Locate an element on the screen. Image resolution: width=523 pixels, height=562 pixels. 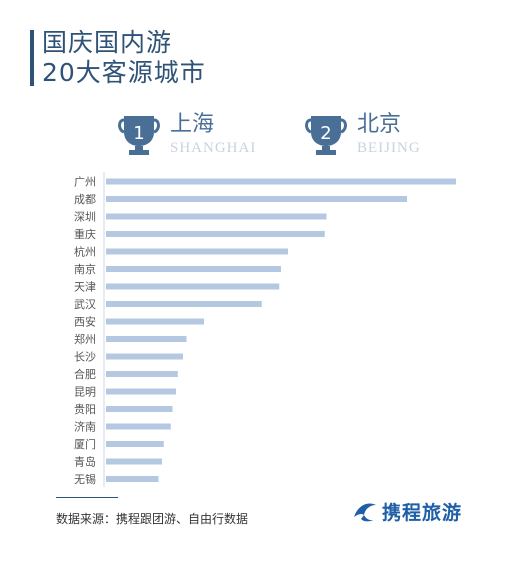
footer-divider is located at coordinates (87, 497).